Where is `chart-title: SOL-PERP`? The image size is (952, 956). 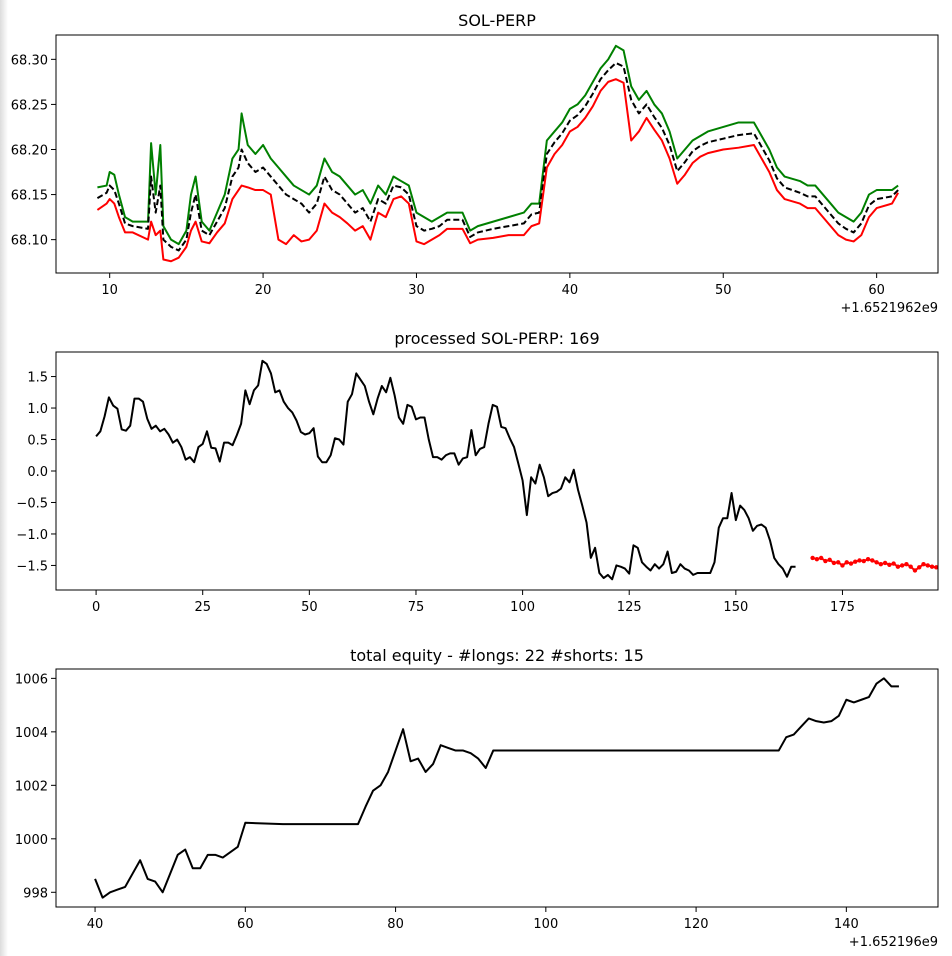
chart-title: SOL-PERP is located at coordinates (497, 20).